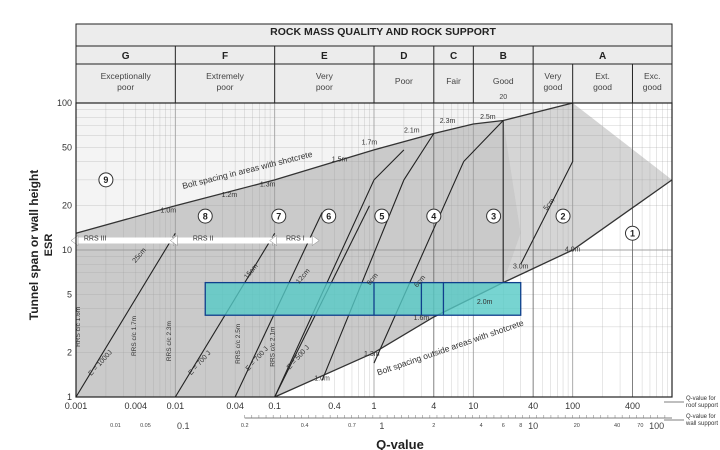 The image size is (720, 450). Describe the element at coordinates (67, 206) in the screenshot. I see `y-tick-label: 20` at that location.